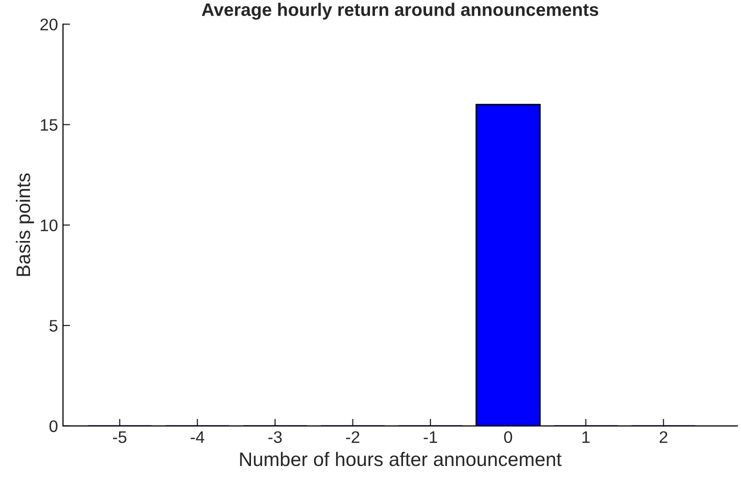 The height and width of the screenshot is (484, 741). What do you see at coordinates (119, 437) in the screenshot?
I see `x-tick-label: -5` at bounding box center [119, 437].